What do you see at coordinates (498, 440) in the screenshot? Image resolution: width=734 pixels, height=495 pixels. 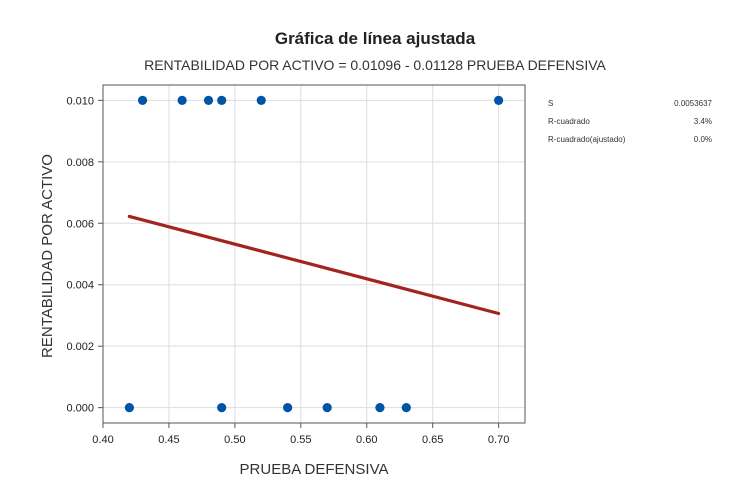 I see `x-tick-label: 0.70` at bounding box center [498, 440].